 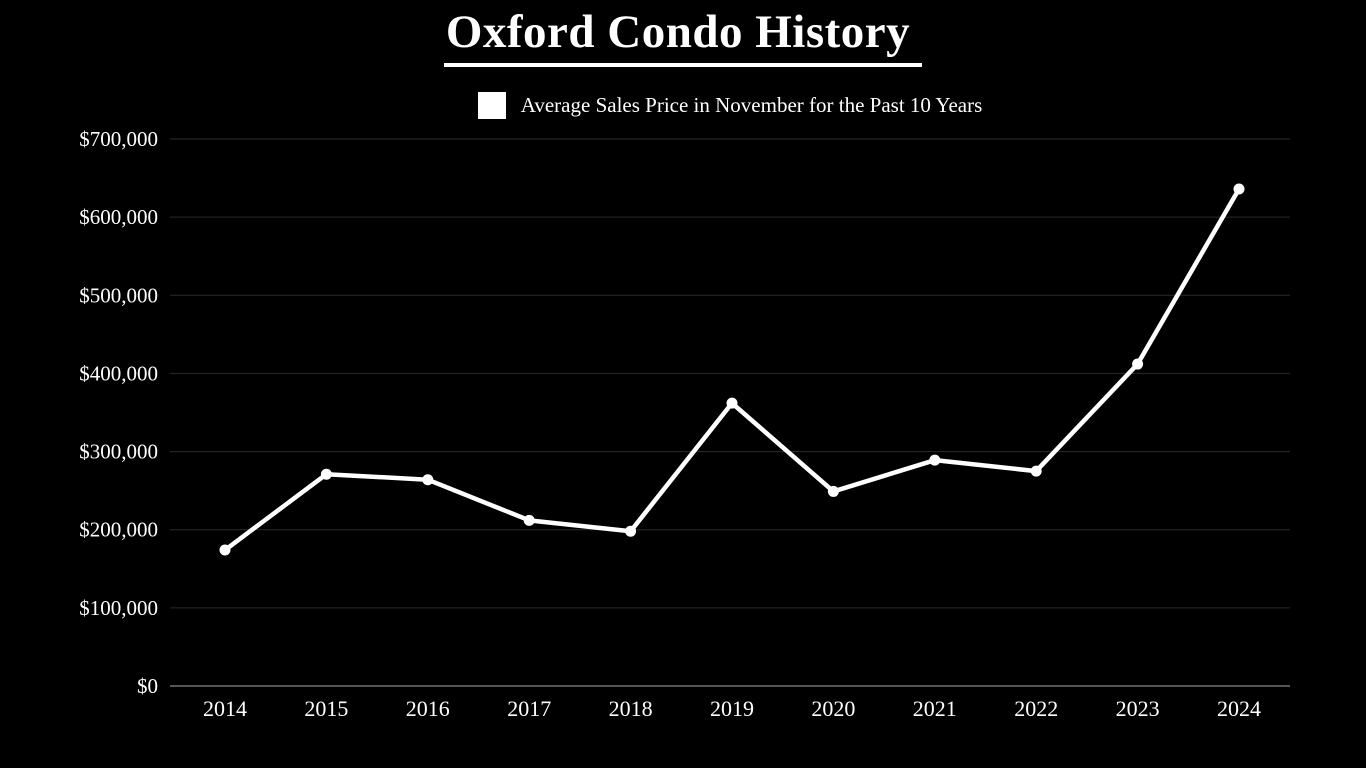 What do you see at coordinates (118, 373) in the screenshot?
I see `y-axis-tick-label: $400,000` at bounding box center [118, 373].